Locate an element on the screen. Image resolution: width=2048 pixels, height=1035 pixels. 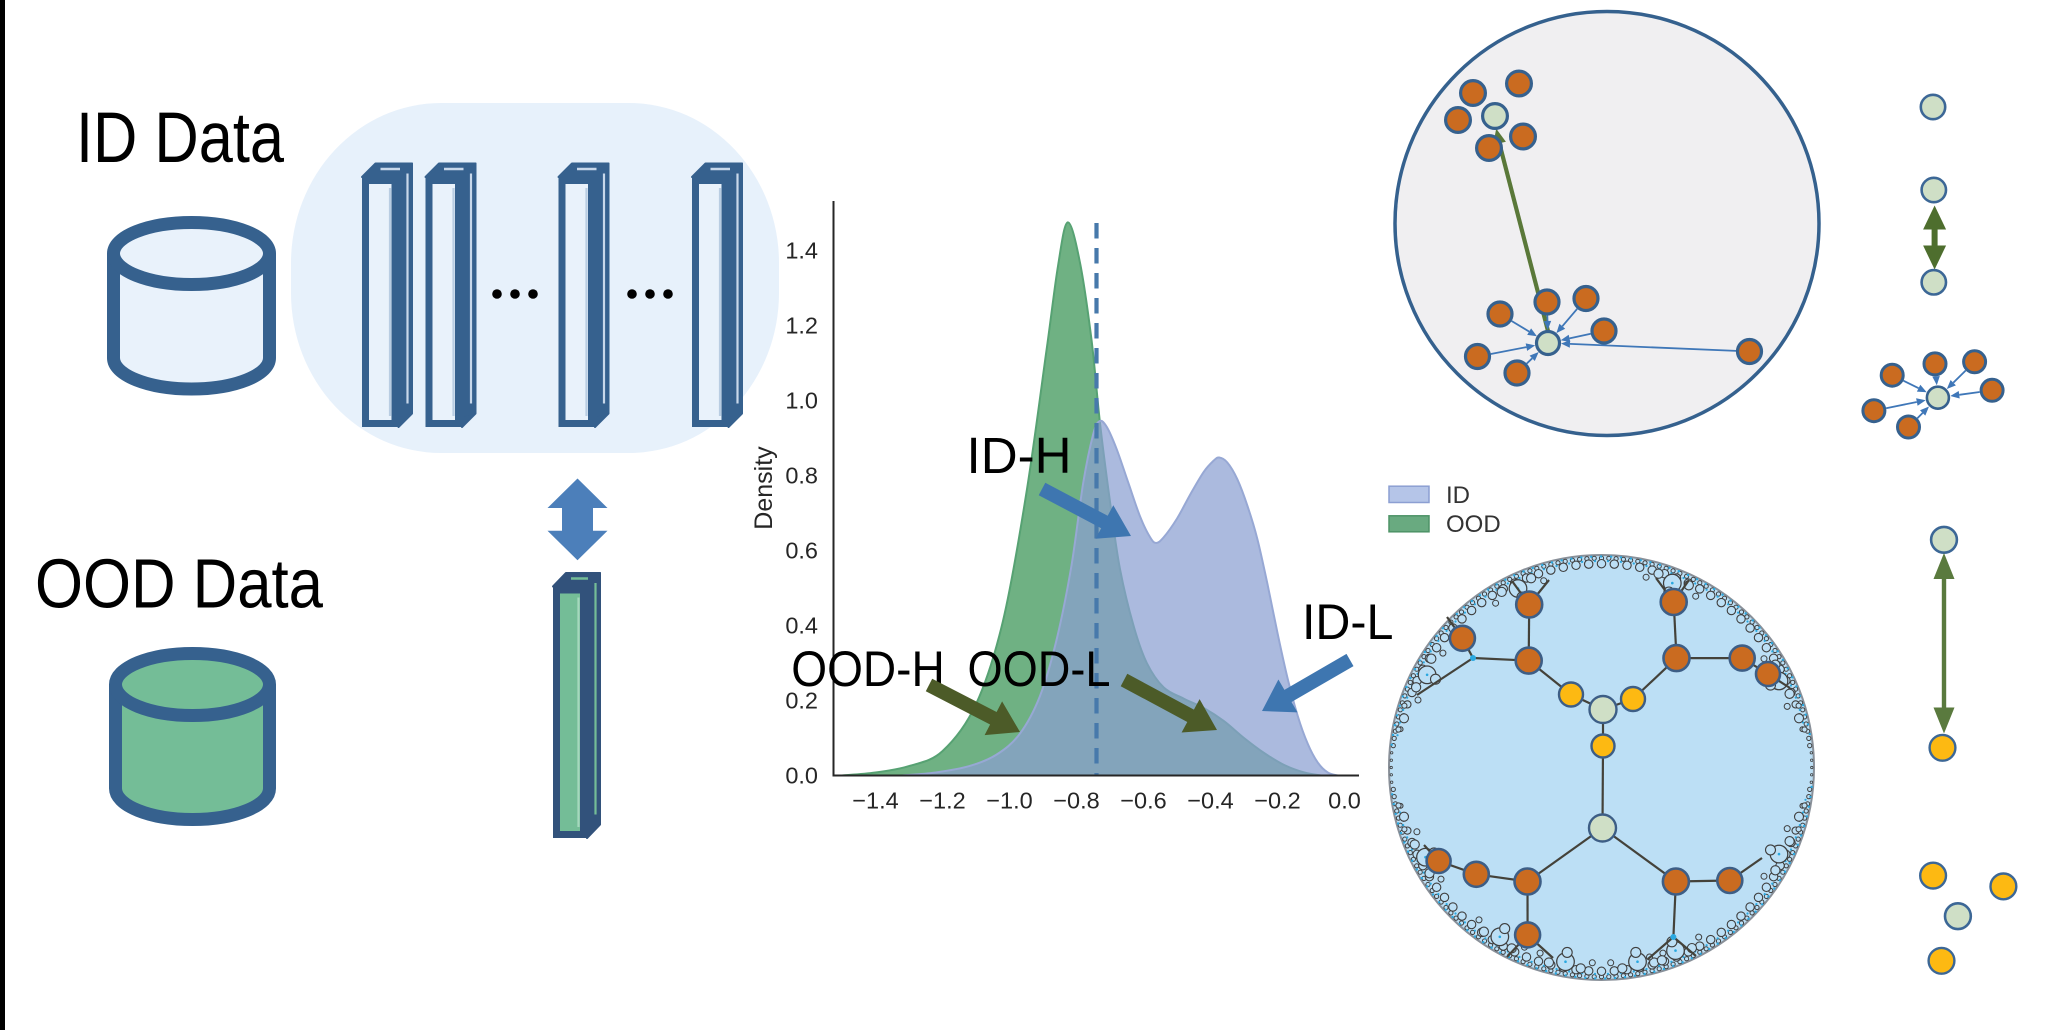
svg-text: 1.4 is located at coordinates (801, 251).